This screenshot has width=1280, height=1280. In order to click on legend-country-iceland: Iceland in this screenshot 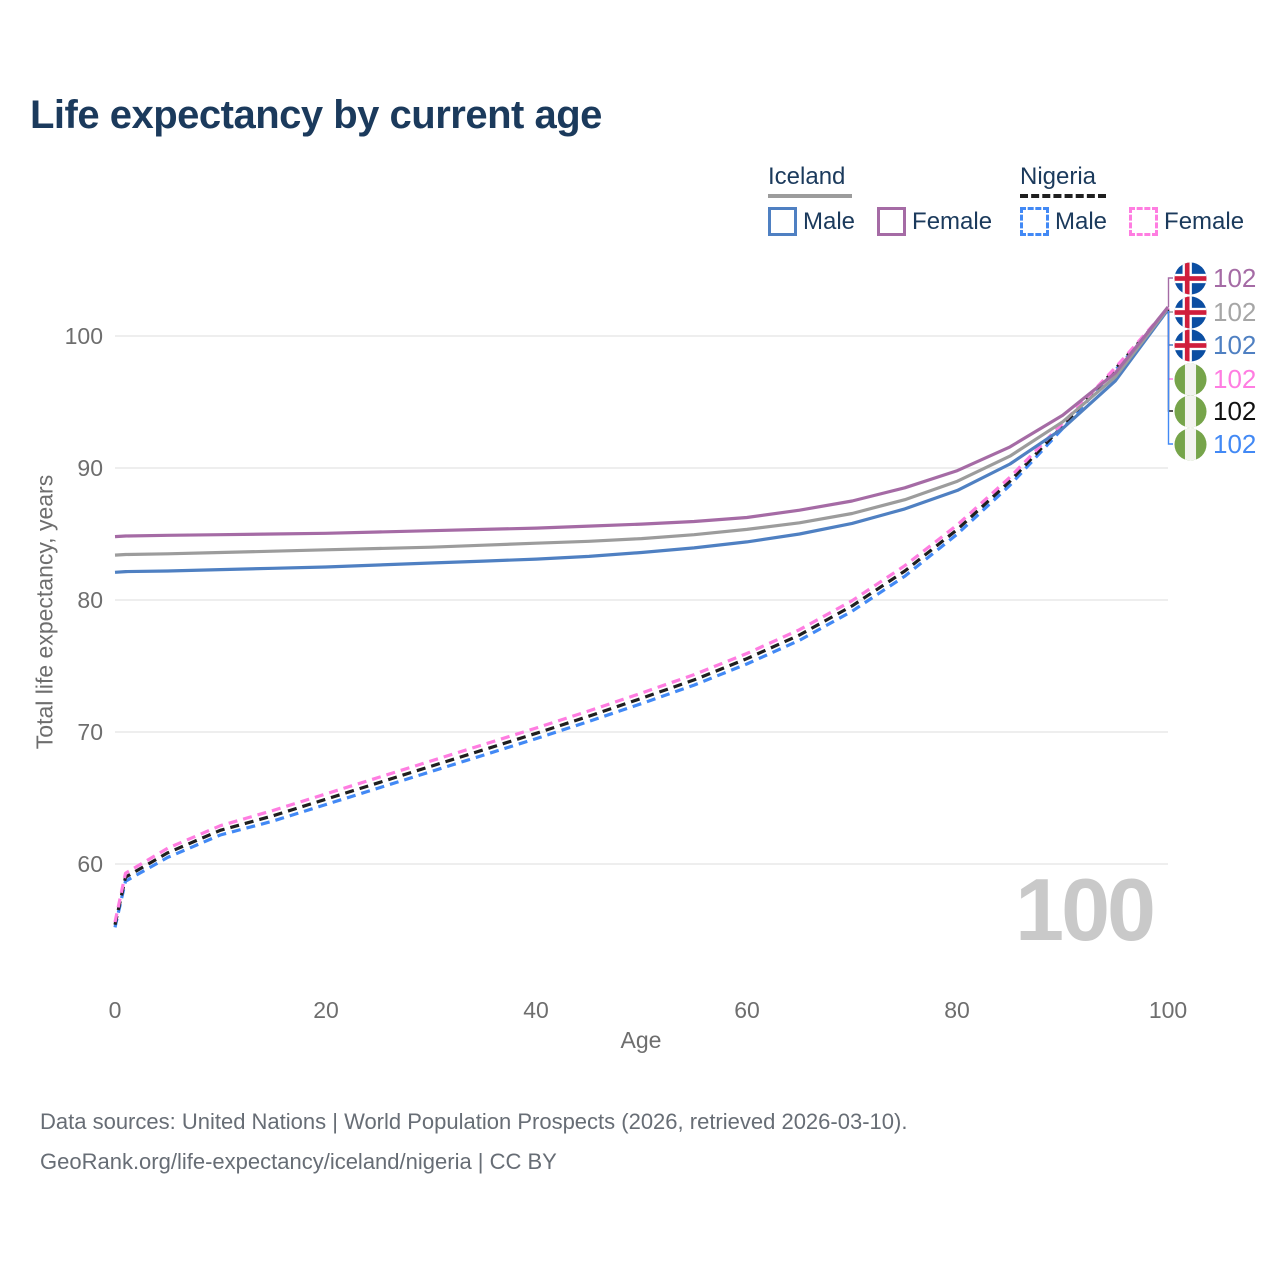, I will do `click(807, 176)`.